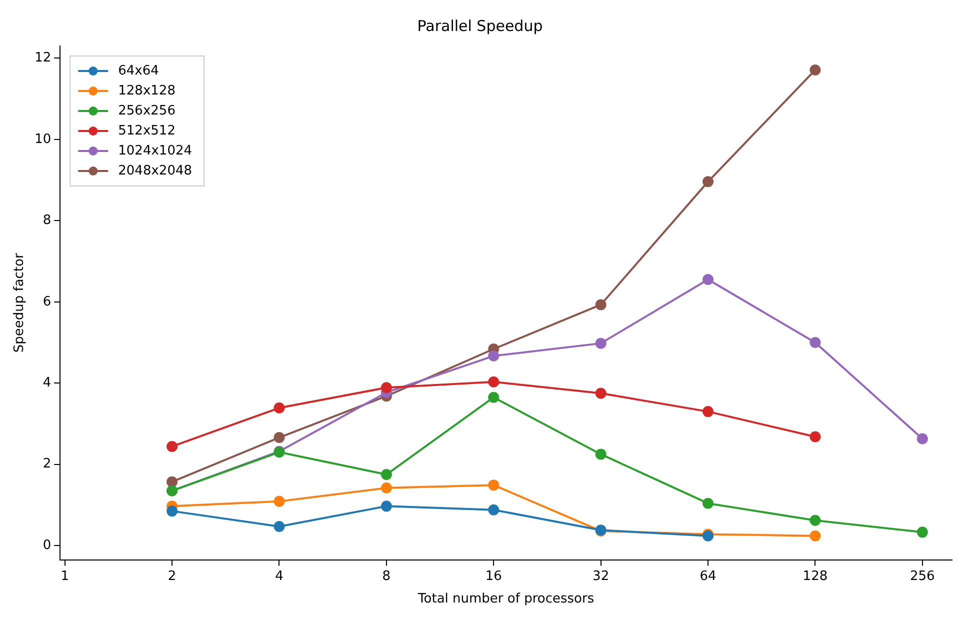  I want to click on x-tick-label: 256, so click(922, 576).